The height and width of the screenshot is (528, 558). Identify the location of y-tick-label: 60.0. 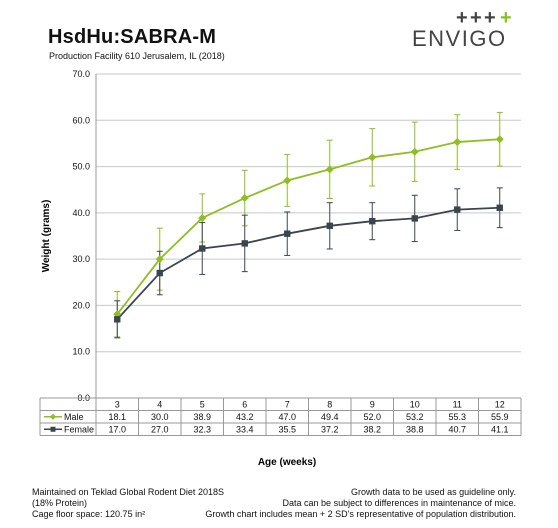
(81, 120).